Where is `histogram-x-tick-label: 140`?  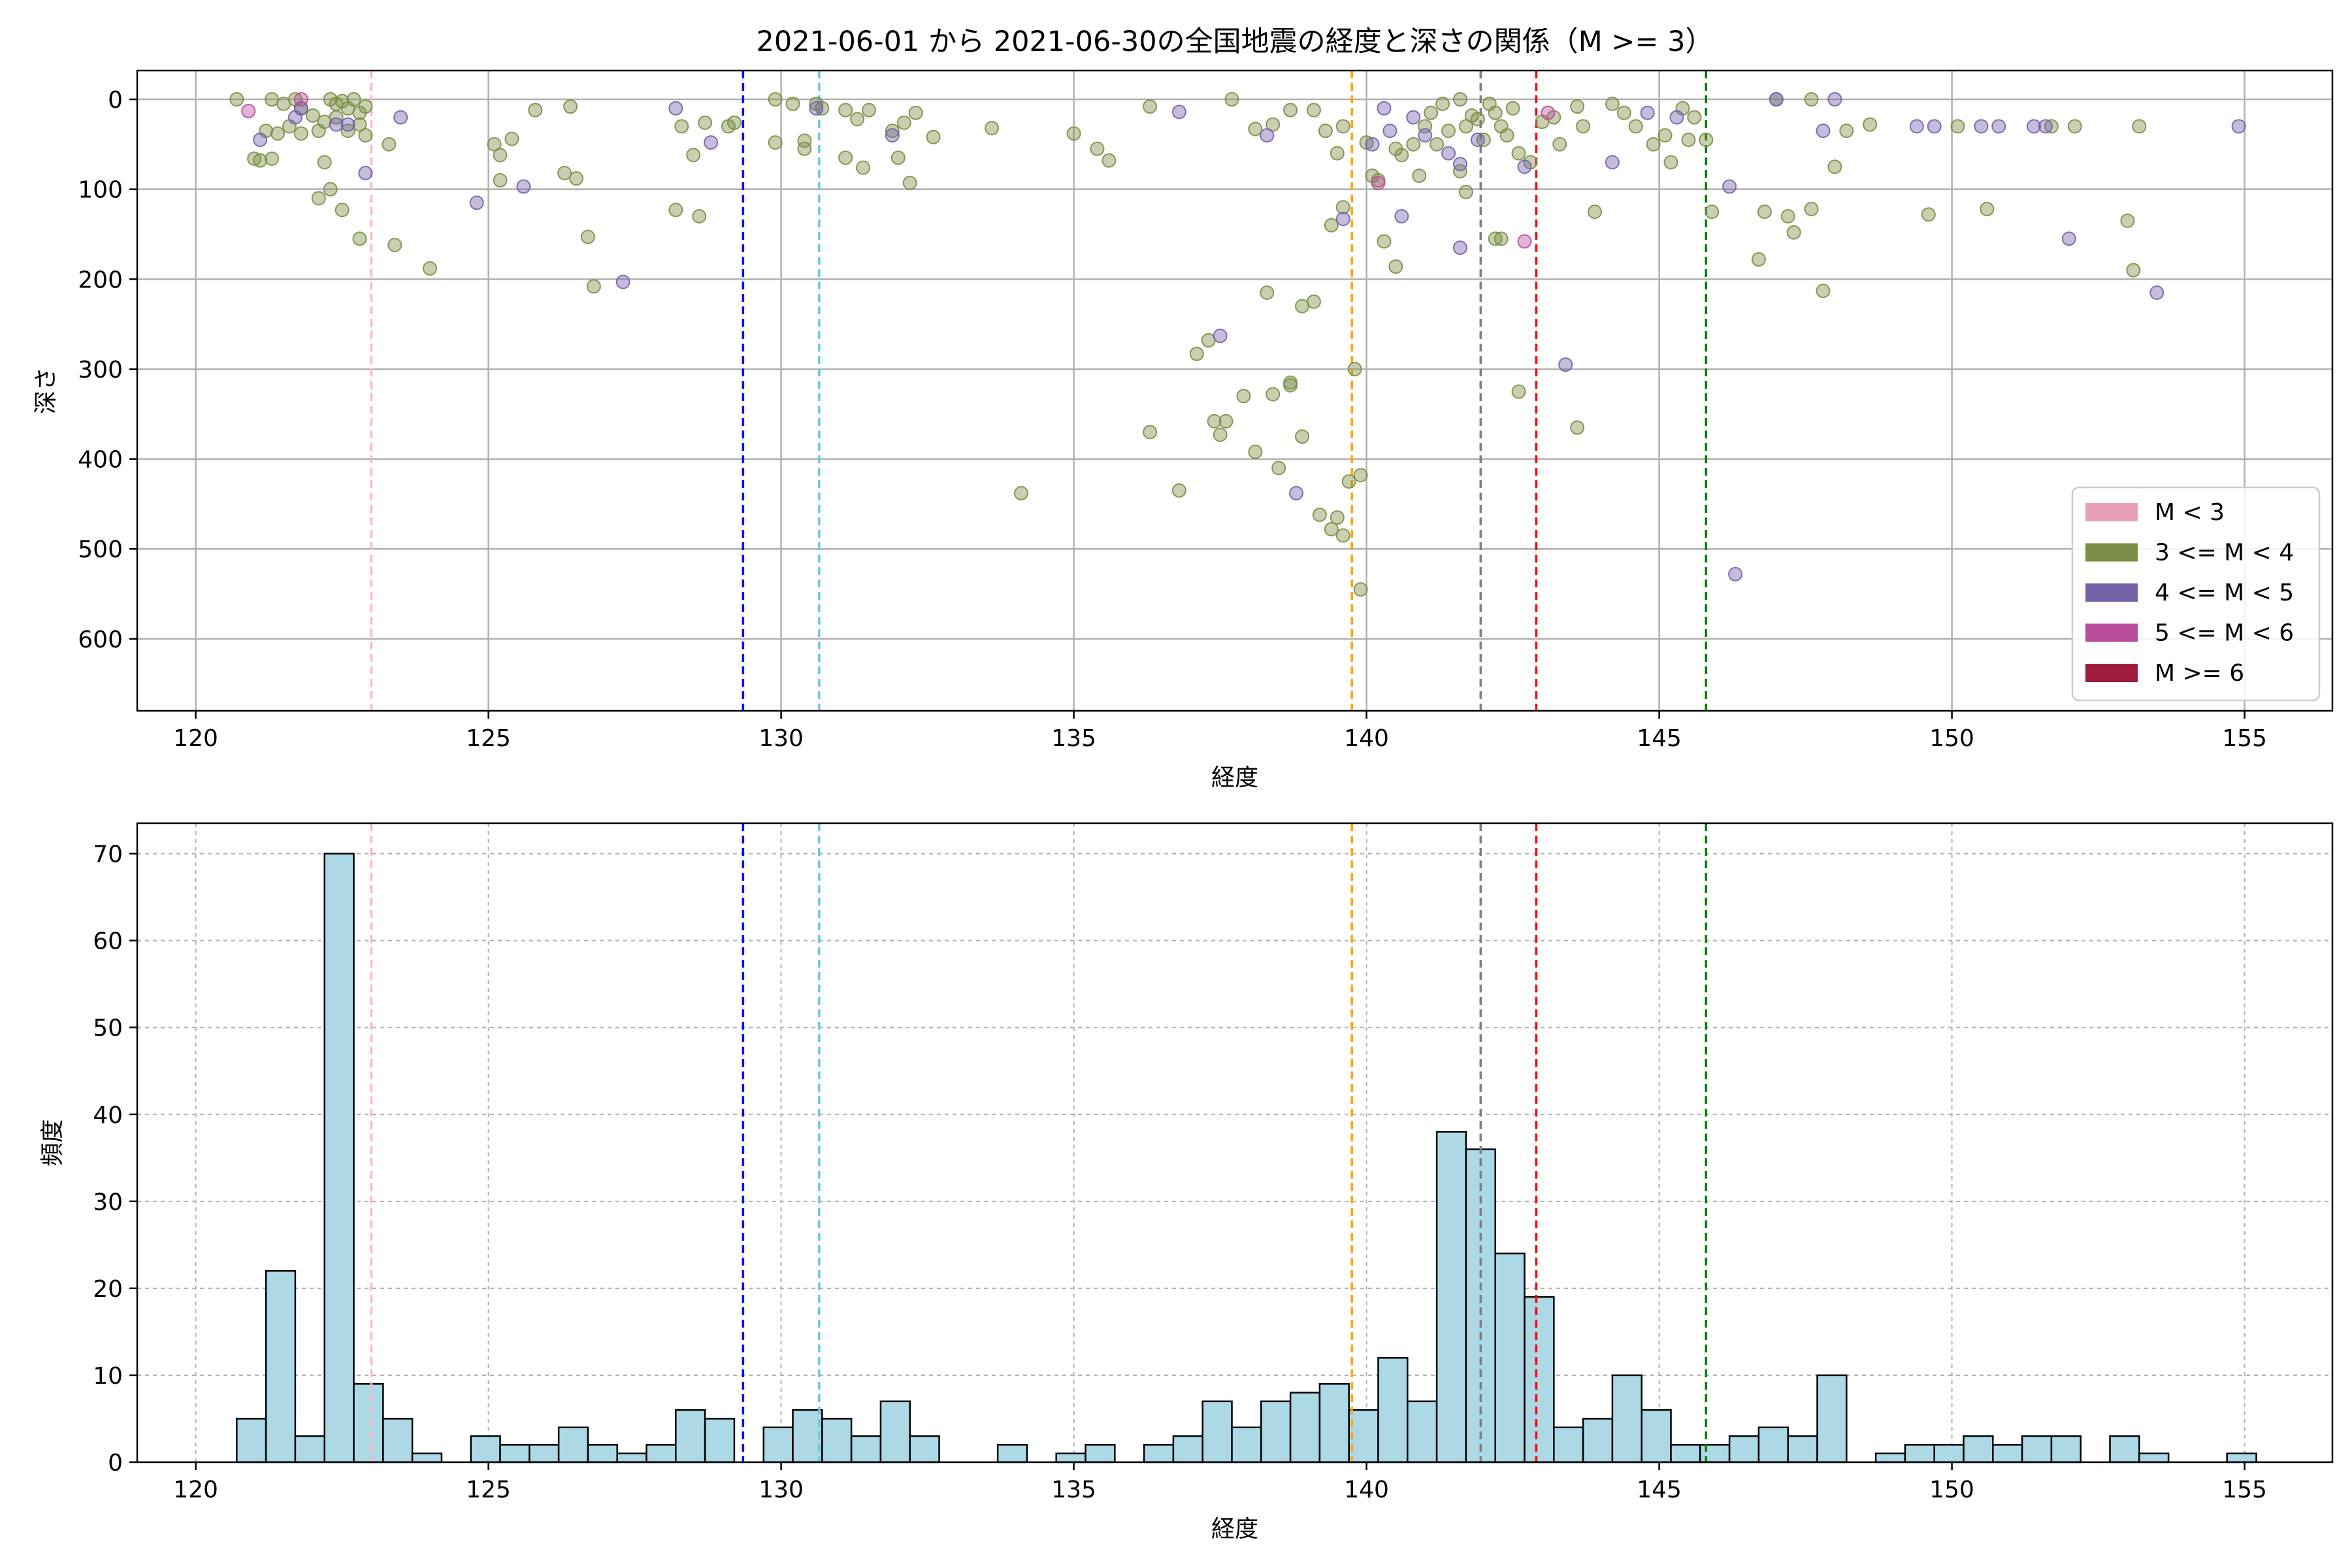
histogram-x-tick-label: 140 is located at coordinates (1366, 1490).